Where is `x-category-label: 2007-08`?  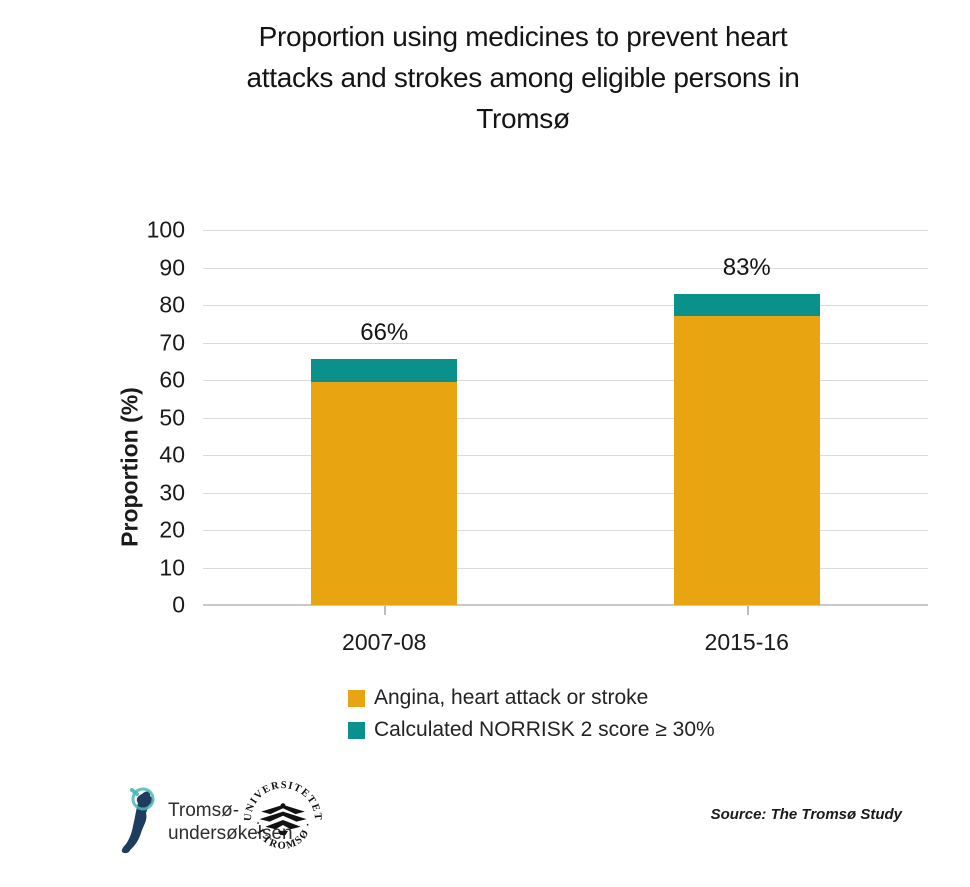
x-category-label: 2007-08 is located at coordinates (384, 642).